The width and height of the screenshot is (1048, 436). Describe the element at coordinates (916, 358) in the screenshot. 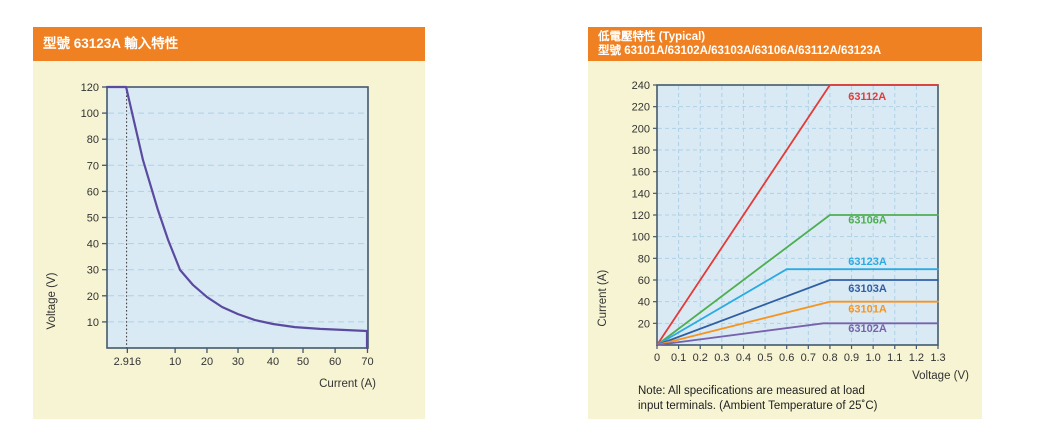

I see `x-tick-label: 1.2` at that location.